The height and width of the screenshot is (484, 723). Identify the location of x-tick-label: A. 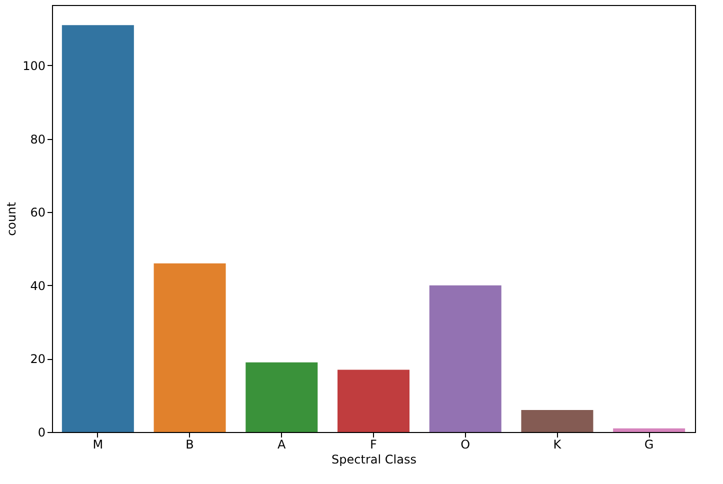
(282, 445).